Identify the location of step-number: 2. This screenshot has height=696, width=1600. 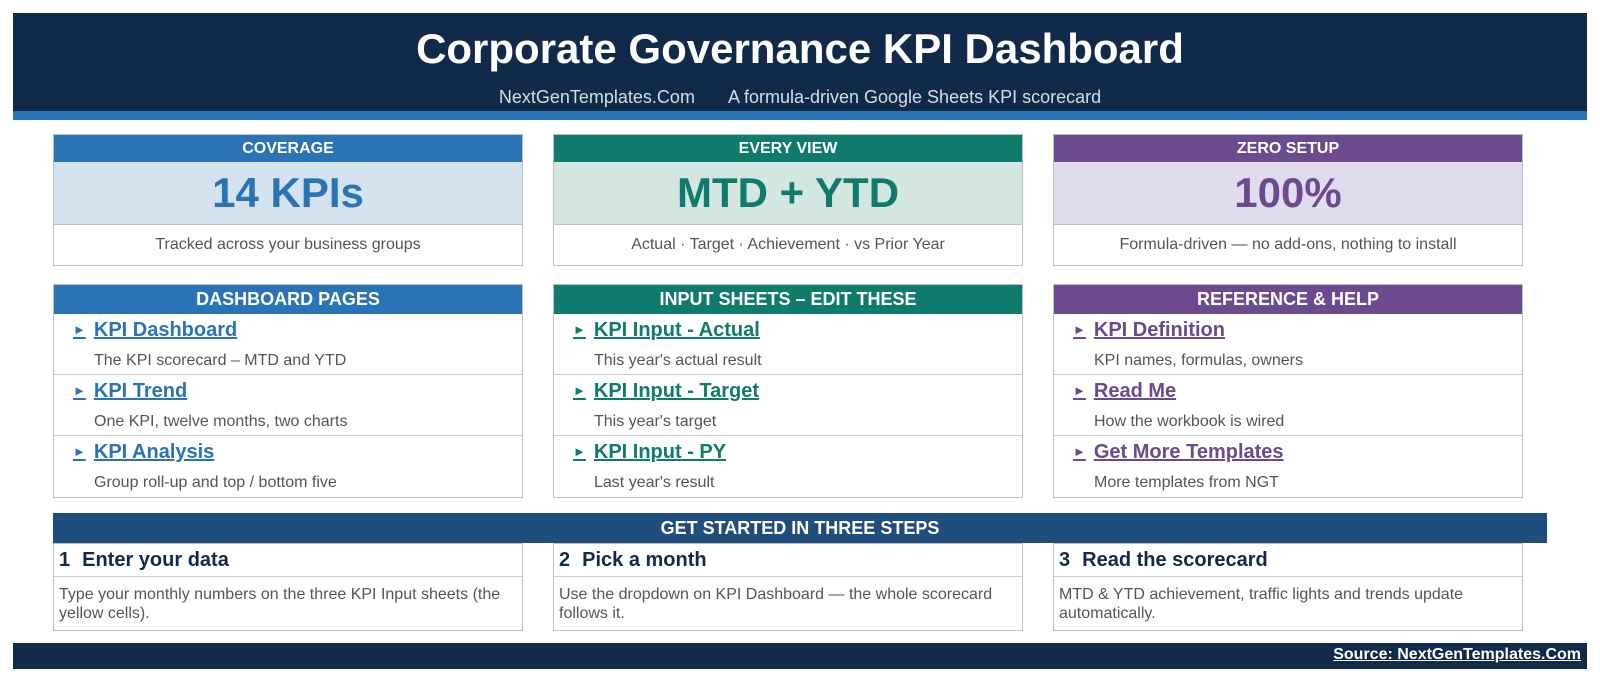
(565, 560).